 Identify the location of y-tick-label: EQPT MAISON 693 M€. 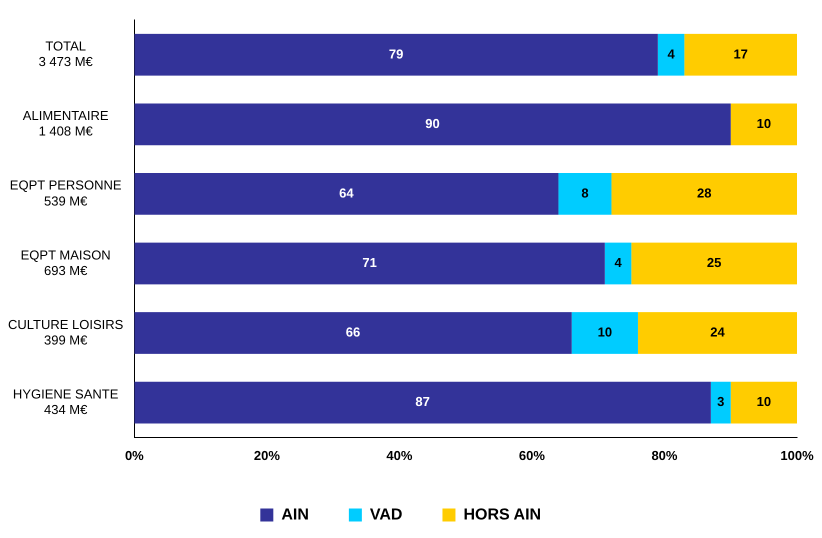
(65, 262).